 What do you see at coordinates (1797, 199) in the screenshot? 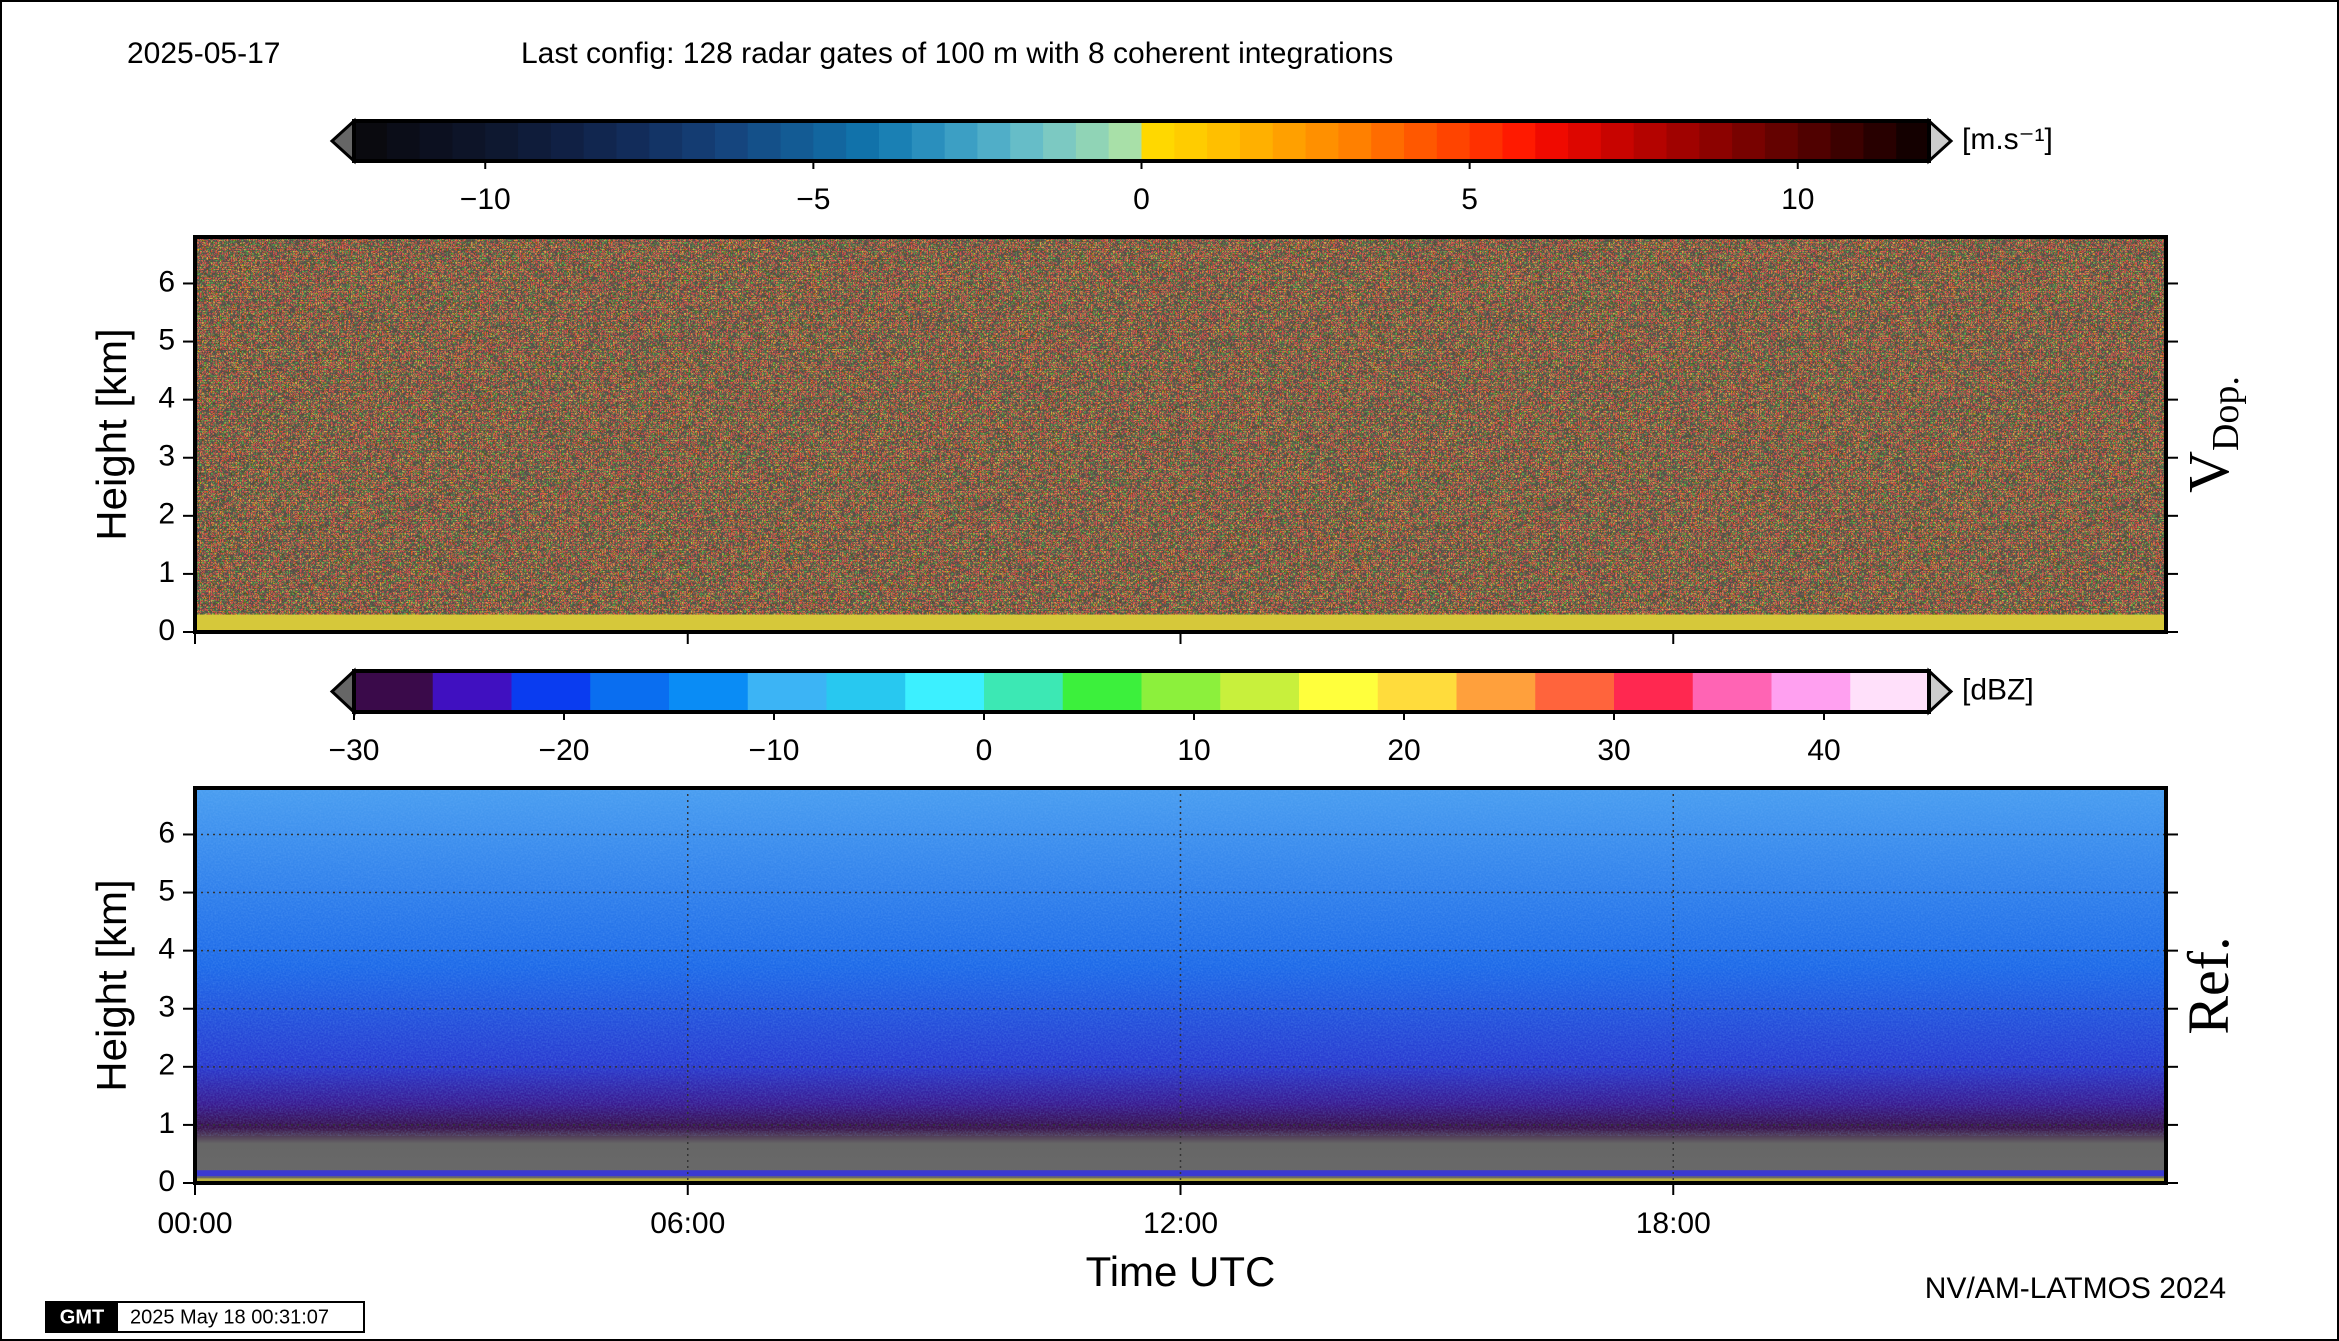
I see `colorbar-tick-label: 10` at bounding box center [1797, 199].